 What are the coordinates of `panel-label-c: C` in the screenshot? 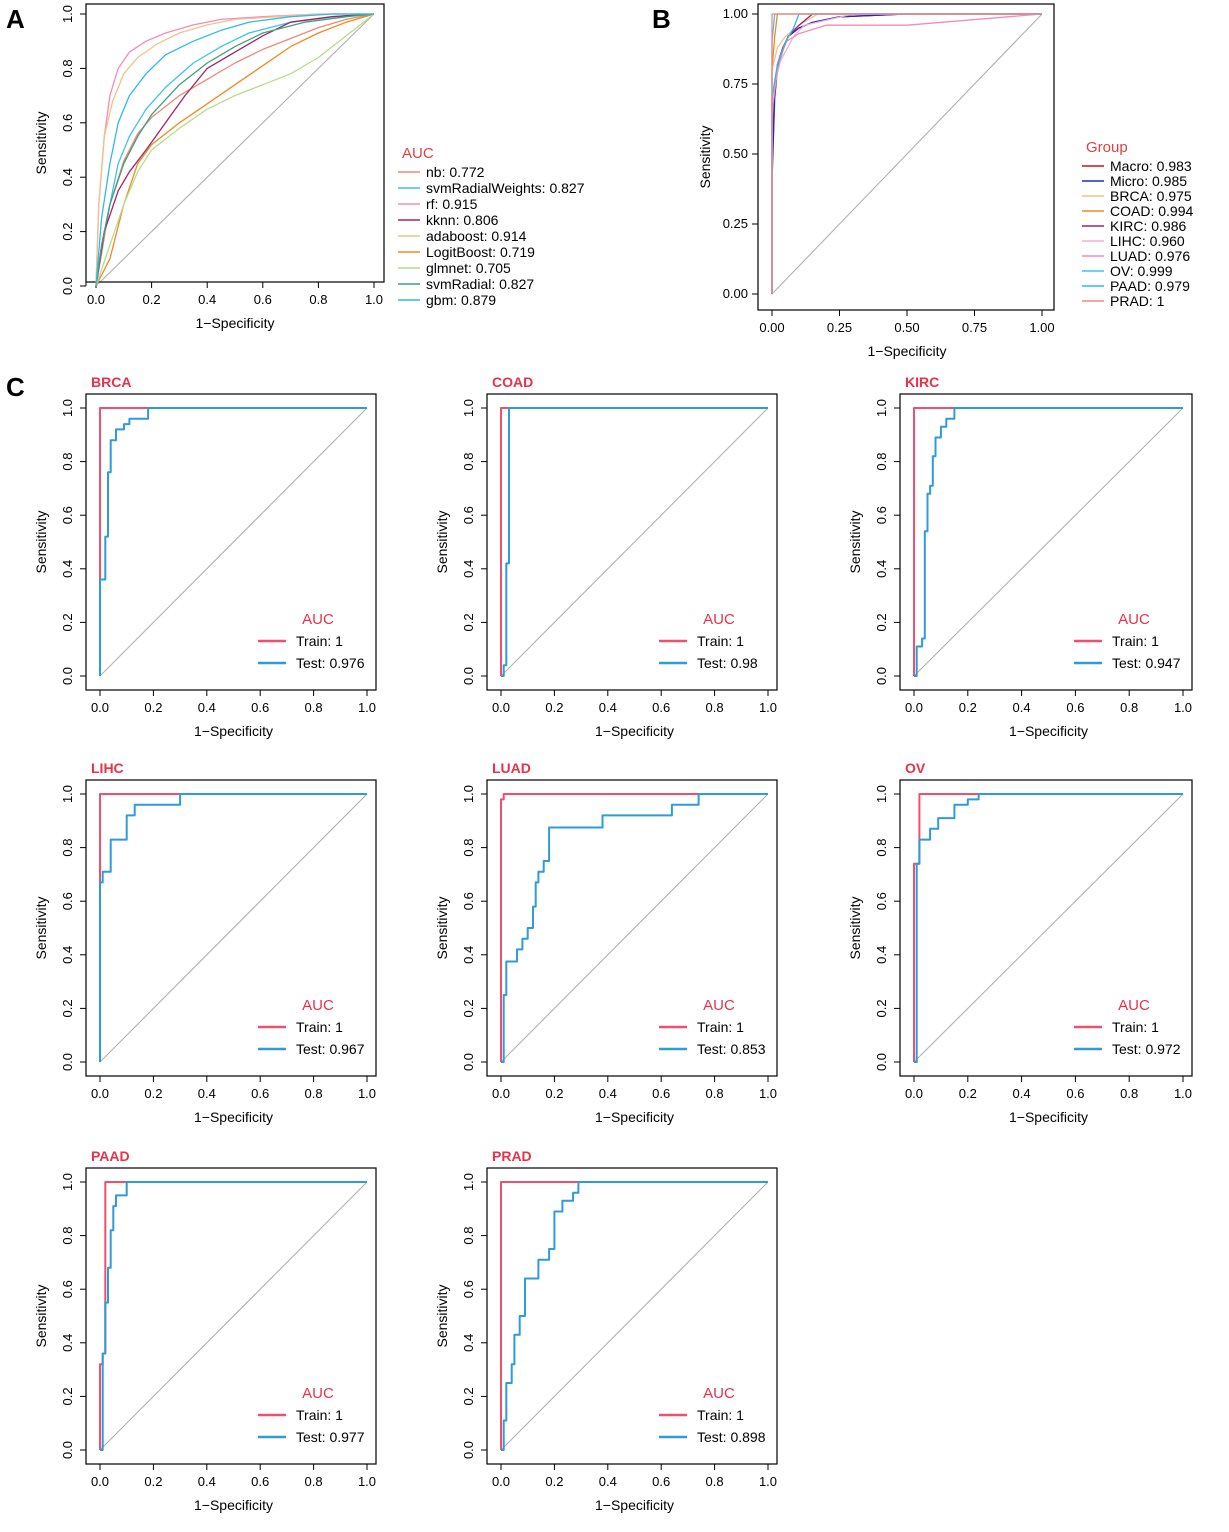 It's located at (15, 387).